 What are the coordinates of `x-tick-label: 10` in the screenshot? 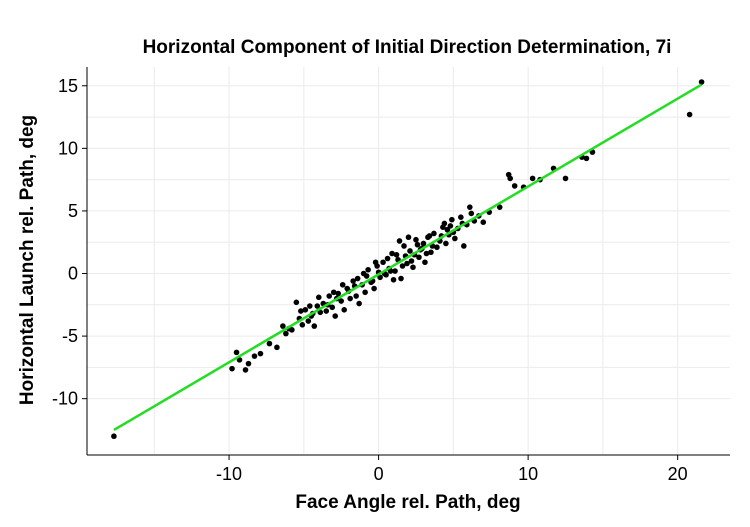 It's located at (528, 474).